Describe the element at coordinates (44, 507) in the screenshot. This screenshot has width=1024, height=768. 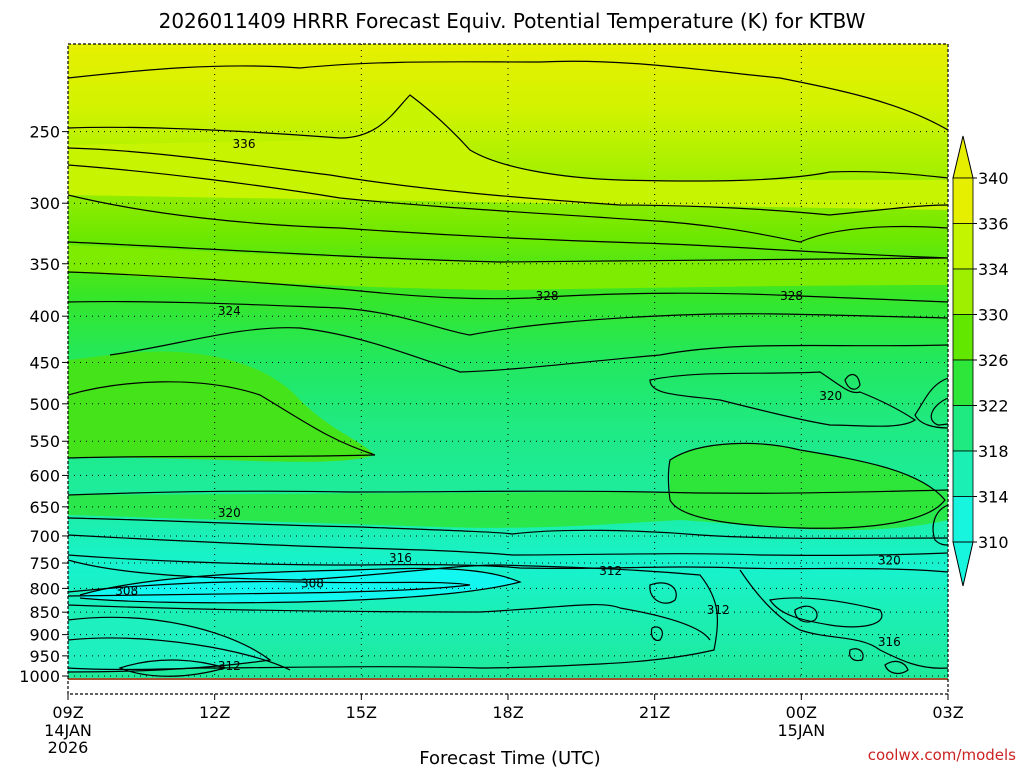
I see `y-tick-label: 650` at that location.